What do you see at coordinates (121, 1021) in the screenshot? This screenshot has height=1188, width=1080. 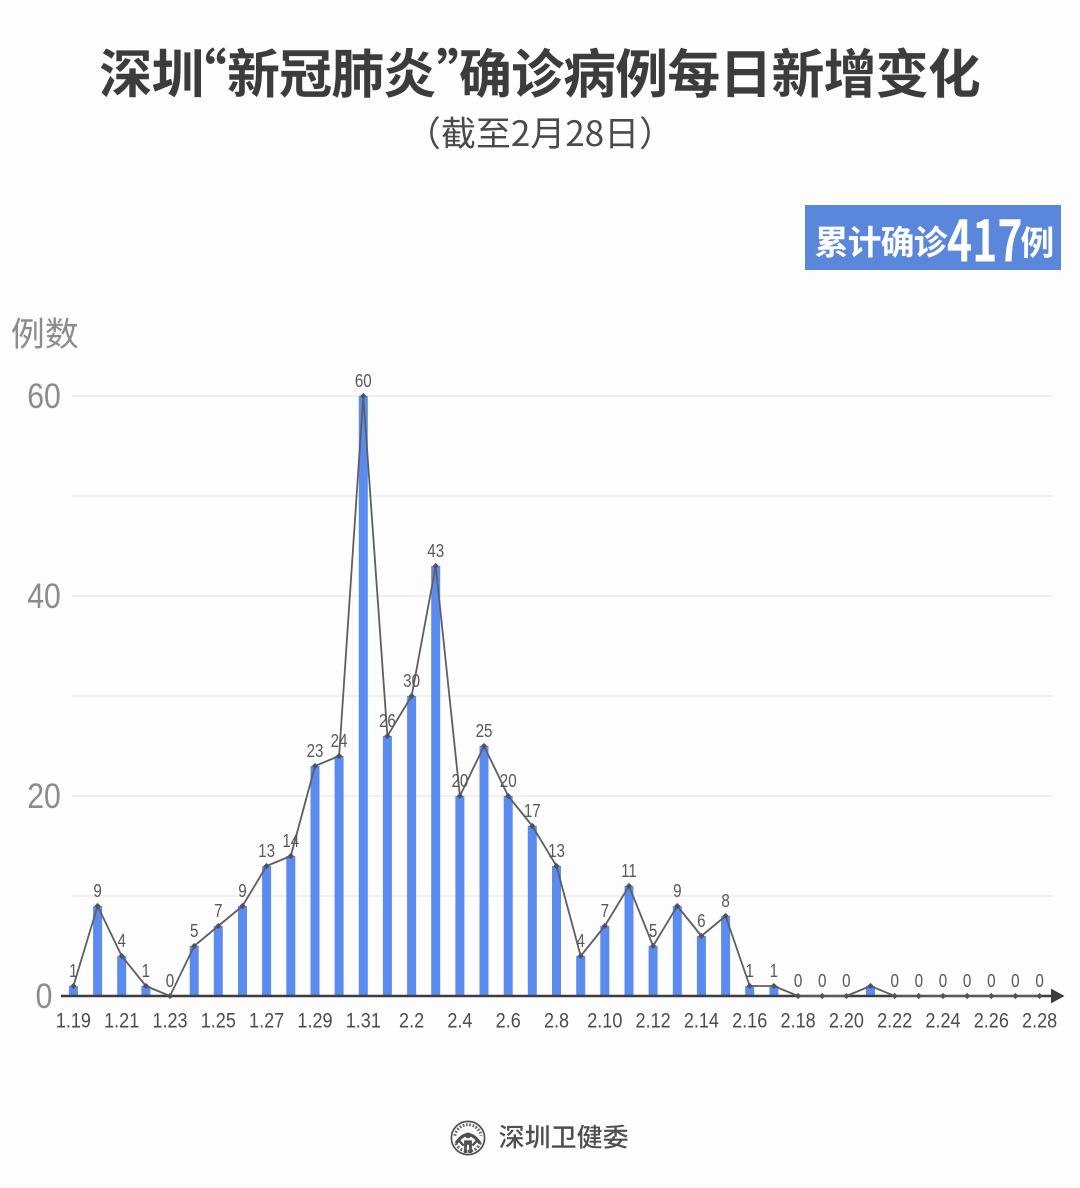 I see `svg-text: 1.21` at bounding box center [121, 1021].